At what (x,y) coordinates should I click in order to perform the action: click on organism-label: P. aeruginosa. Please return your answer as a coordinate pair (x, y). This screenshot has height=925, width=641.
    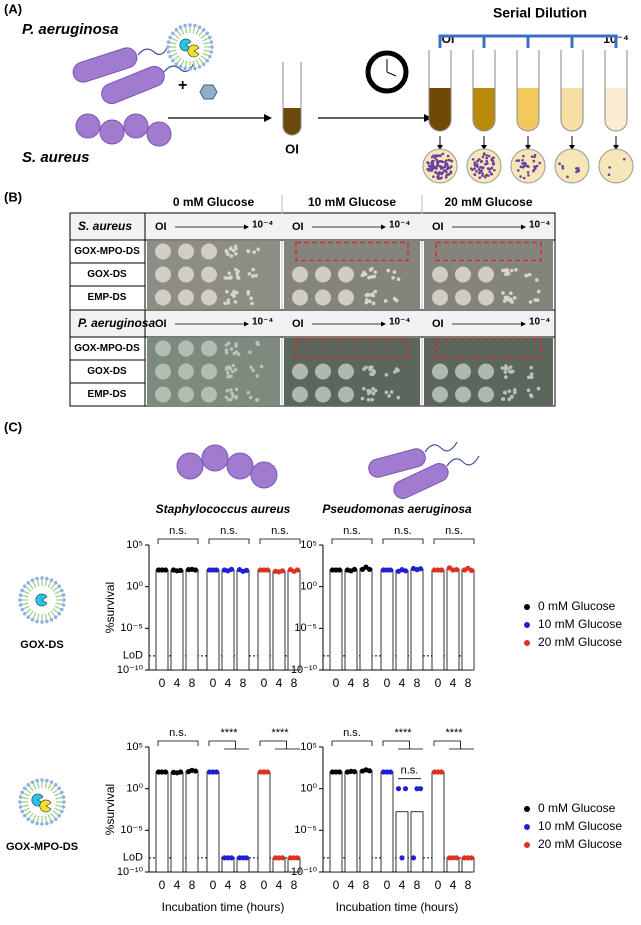
    Looking at the image, I should click on (116, 323).